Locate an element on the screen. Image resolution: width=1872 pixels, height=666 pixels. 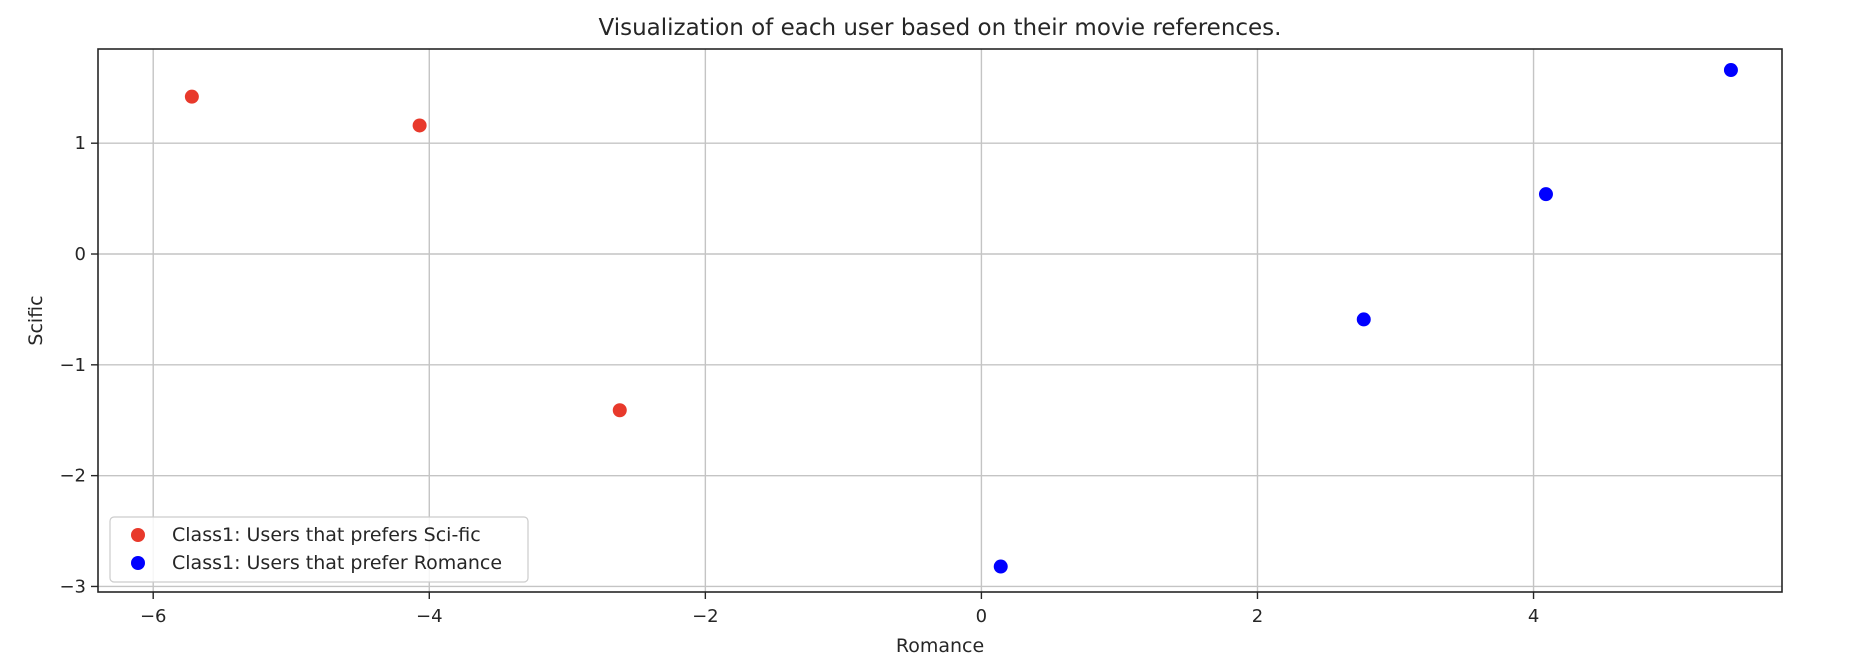
x-tick-label: −6 is located at coordinates (153, 616).